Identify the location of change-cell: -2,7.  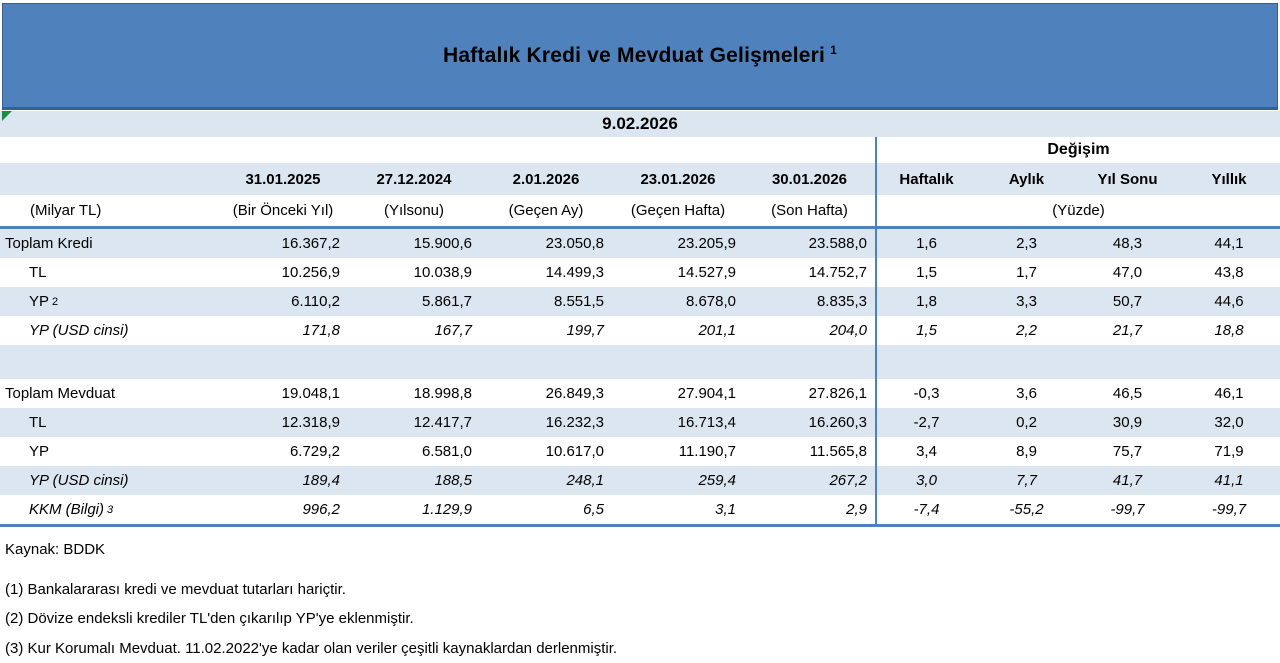
(925, 422).